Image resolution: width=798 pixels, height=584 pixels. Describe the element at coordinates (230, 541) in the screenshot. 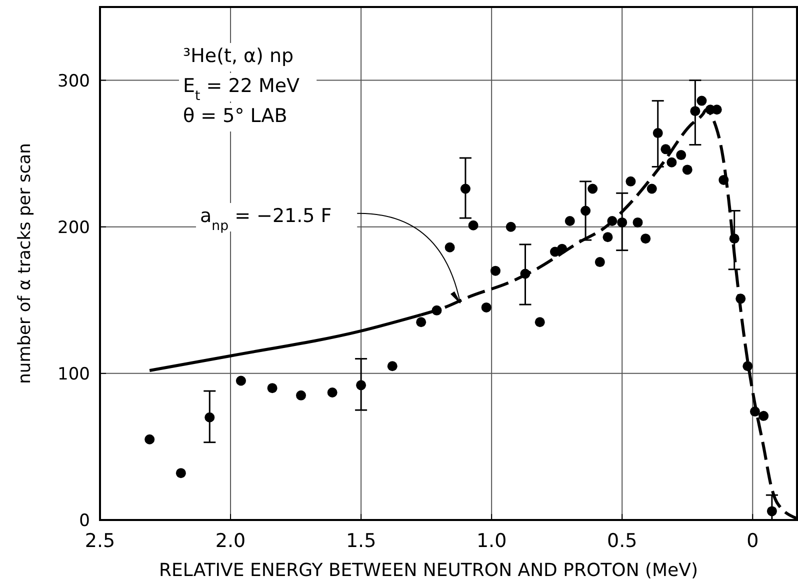

I see `x-tick-label: 2.0` at that location.